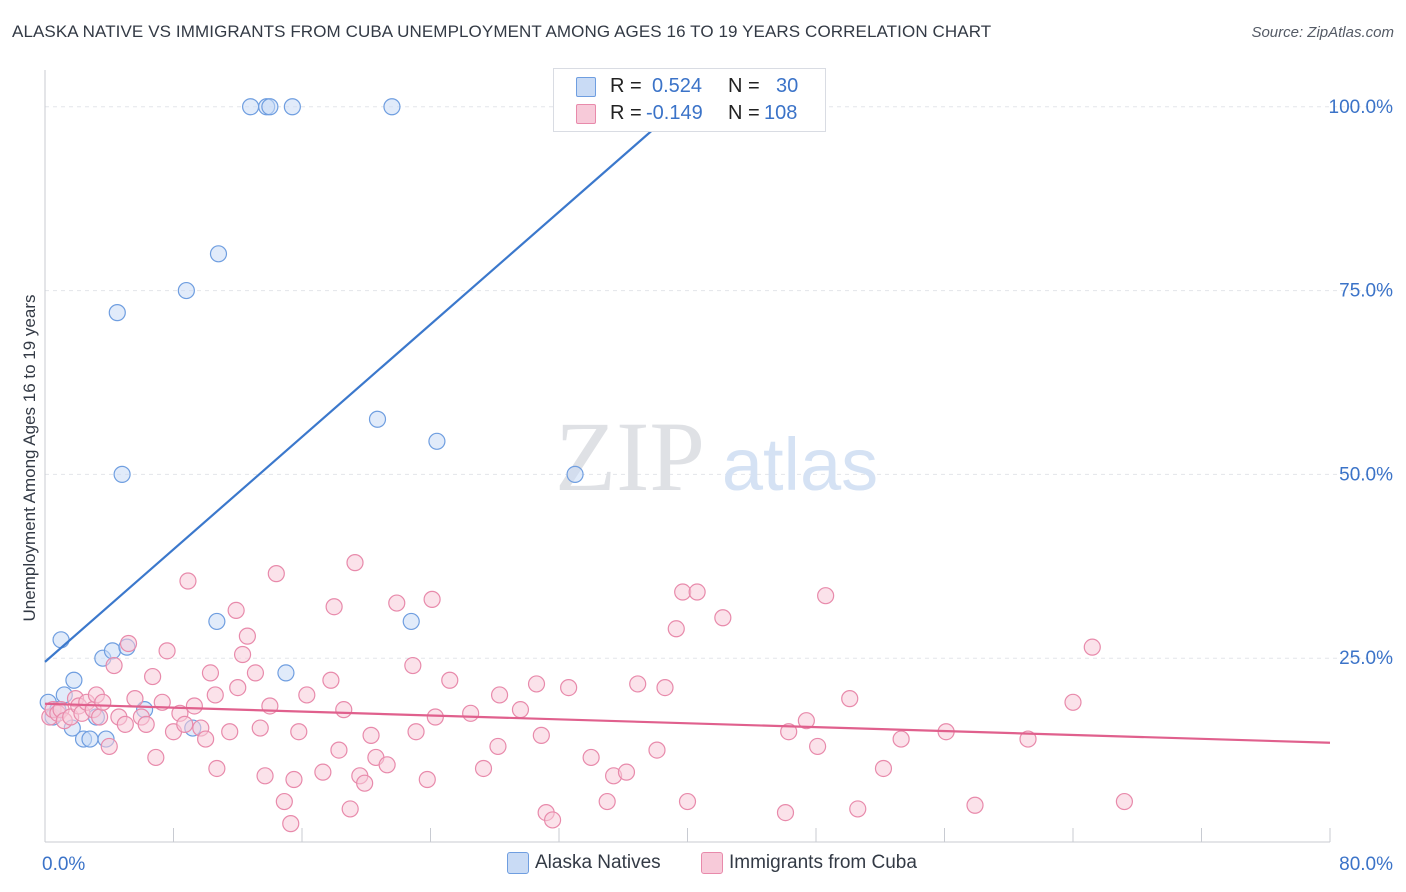 This screenshot has height=892, width=1406. Describe the element at coordinates (586, 87) in the screenshot. I see `legend-swatch-alaska-natives` at that location.